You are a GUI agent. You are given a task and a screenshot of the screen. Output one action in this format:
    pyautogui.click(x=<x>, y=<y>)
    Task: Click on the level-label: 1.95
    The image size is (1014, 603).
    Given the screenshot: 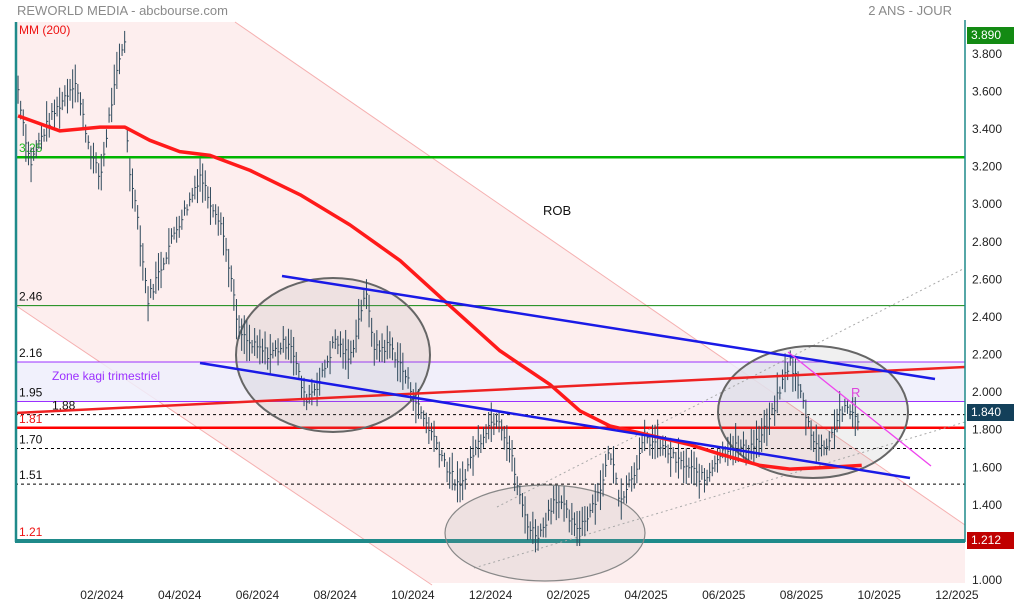 What is the action you would take?
    pyautogui.click(x=31, y=392)
    